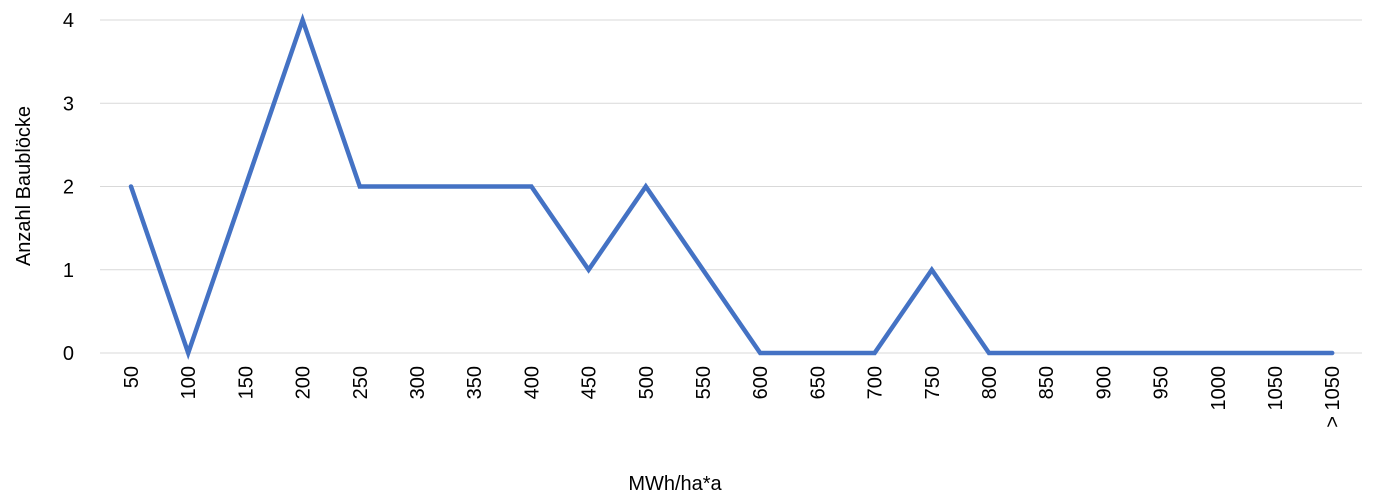  Describe the element at coordinates (1276, 388) in the screenshot. I see `x-tick-label: 1050` at that location.